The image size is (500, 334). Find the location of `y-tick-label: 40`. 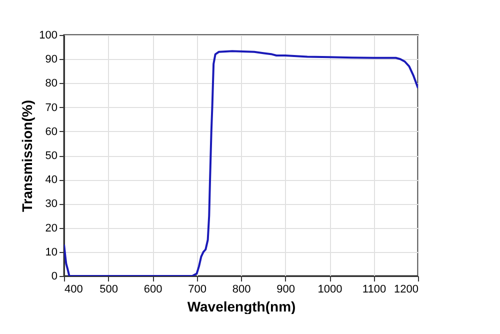

y-tick-label: 40 is located at coordinates (51, 180).